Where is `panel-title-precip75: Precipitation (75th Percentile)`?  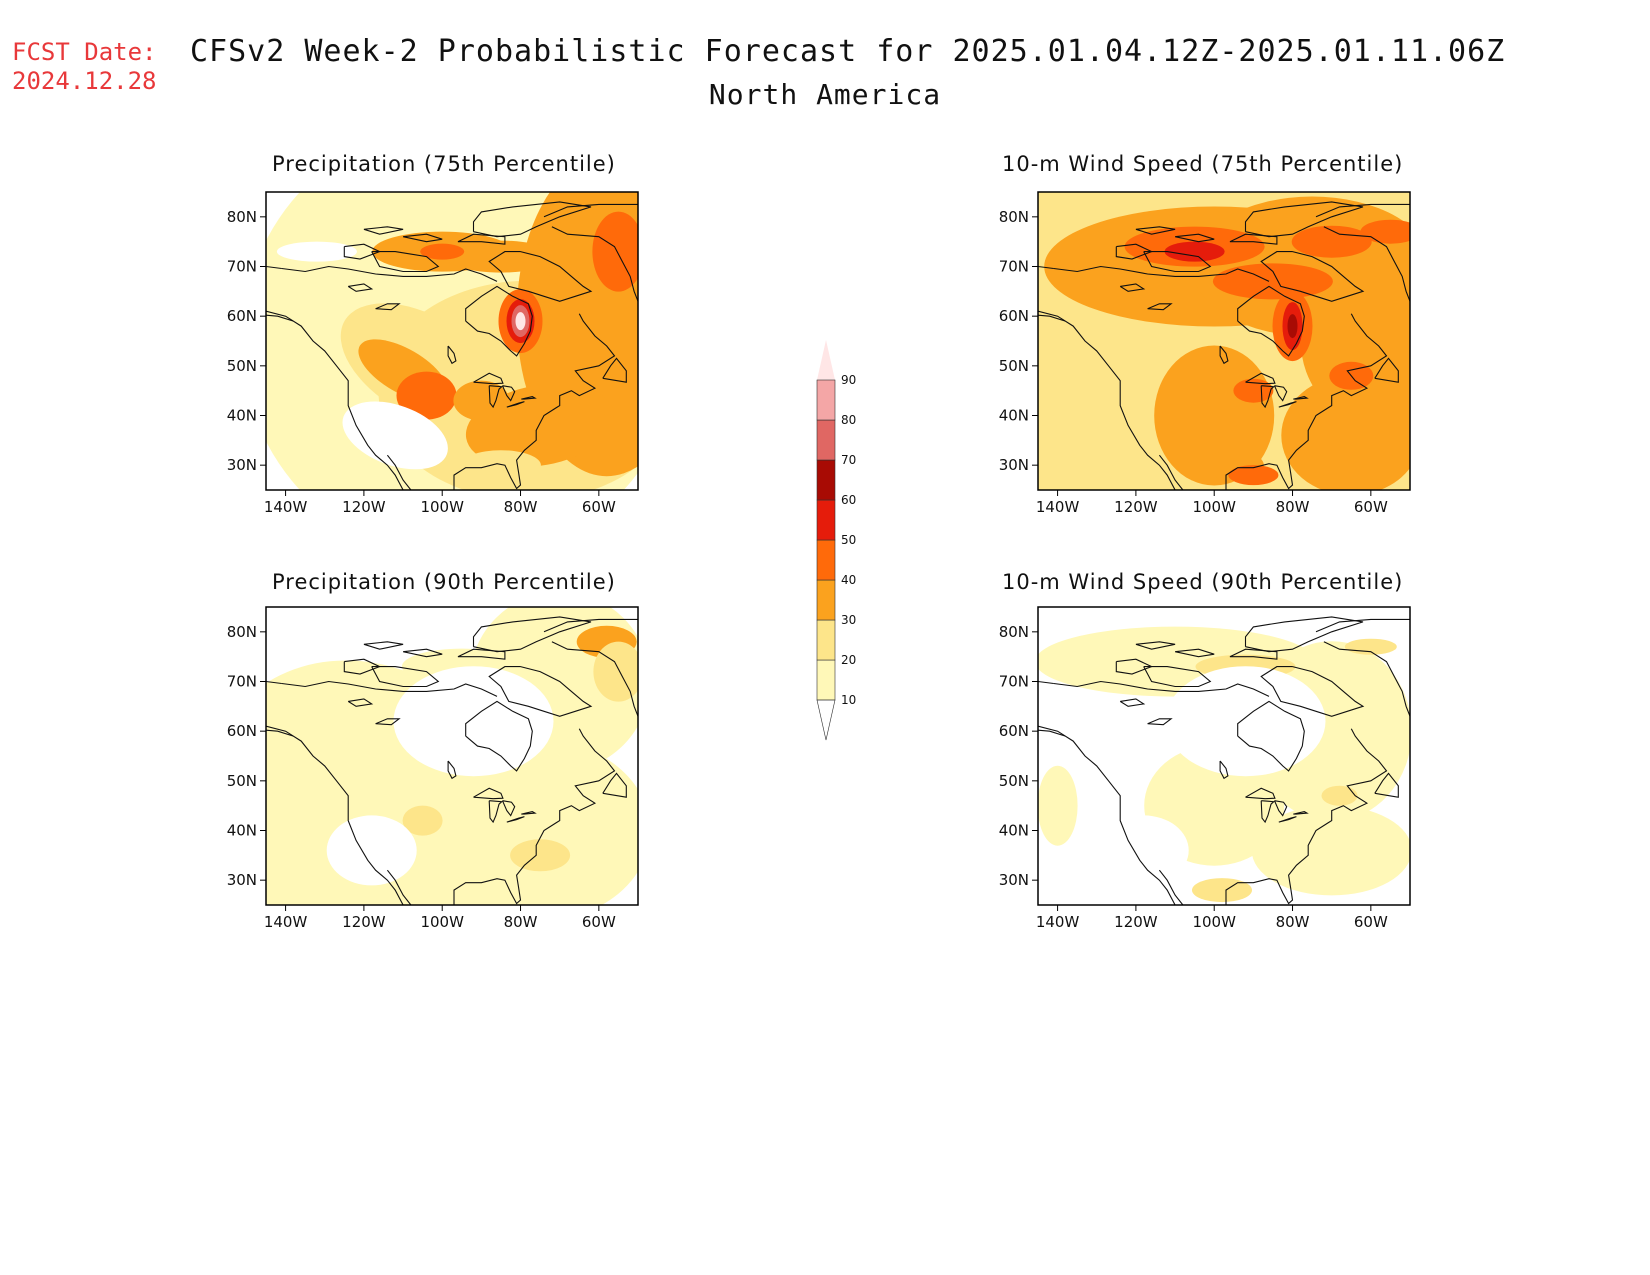 panel-title-precip75: Precipitation (75th Percentile) is located at coordinates (444, 164).